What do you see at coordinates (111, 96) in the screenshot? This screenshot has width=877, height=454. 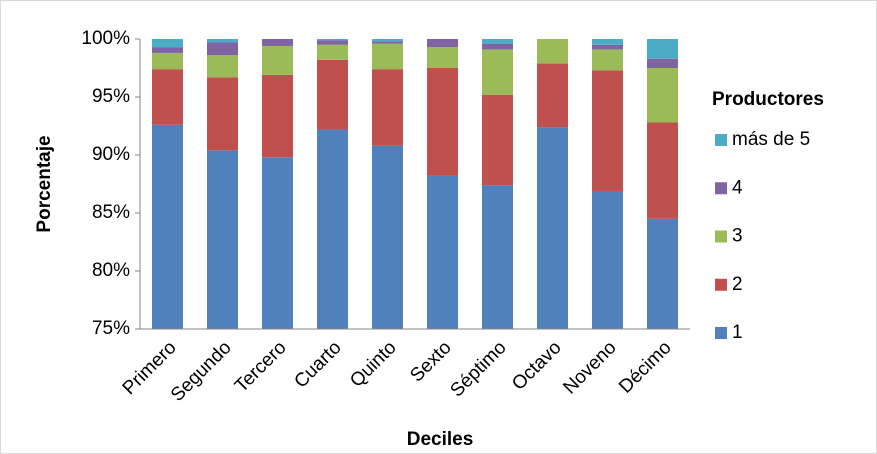 I see `y-tick-label: 95%` at bounding box center [111, 96].